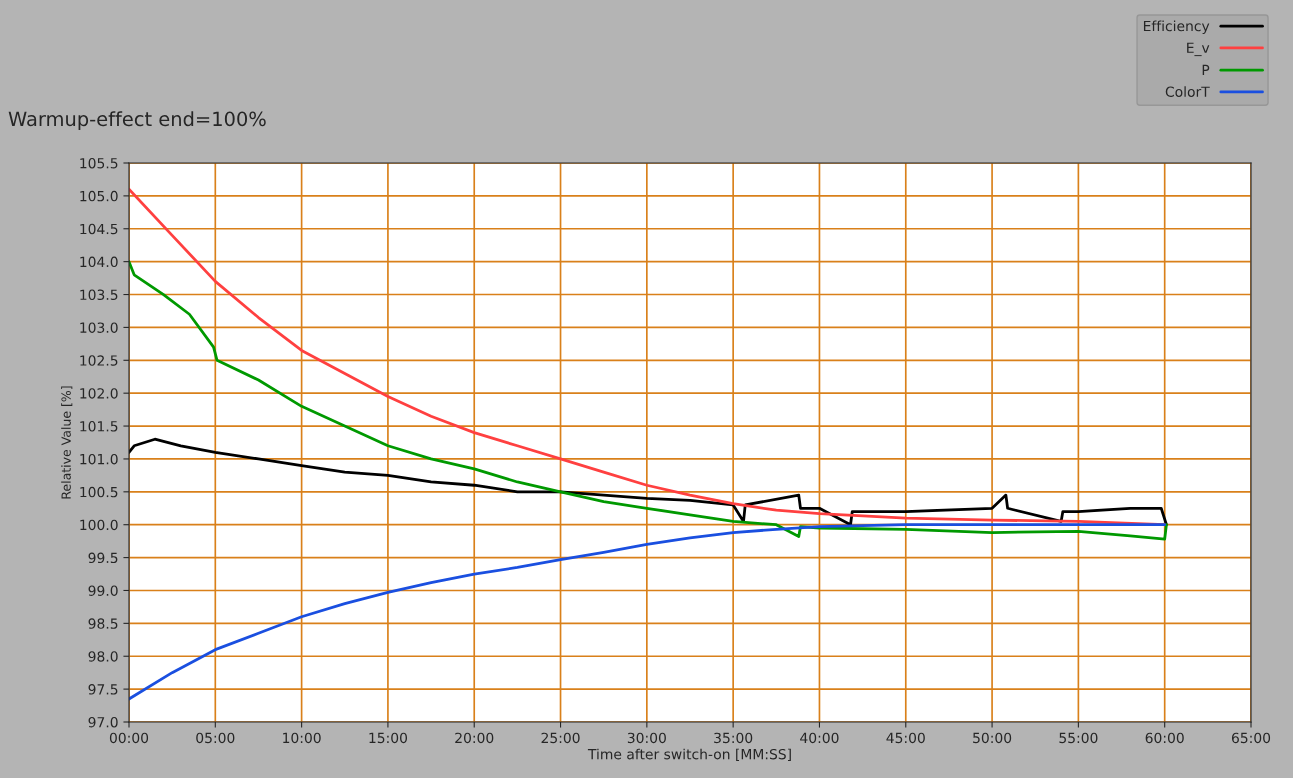  What do you see at coordinates (99, 525) in the screenshot?
I see `y-tick-label: 100.0` at bounding box center [99, 525].